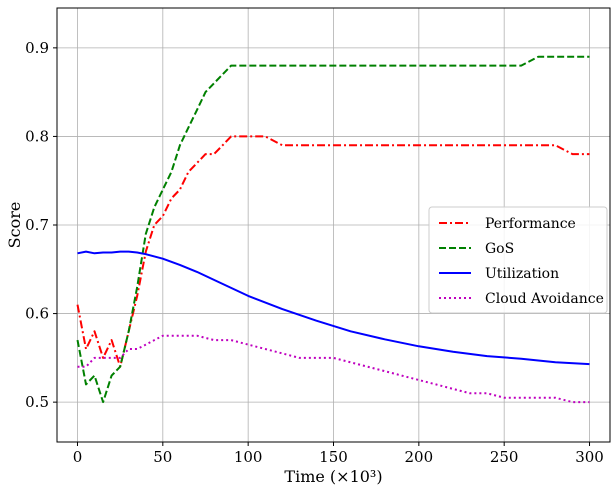 The height and width of the screenshot is (491, 614). I want to click on x-tick-label: 100, so click(248, 457).